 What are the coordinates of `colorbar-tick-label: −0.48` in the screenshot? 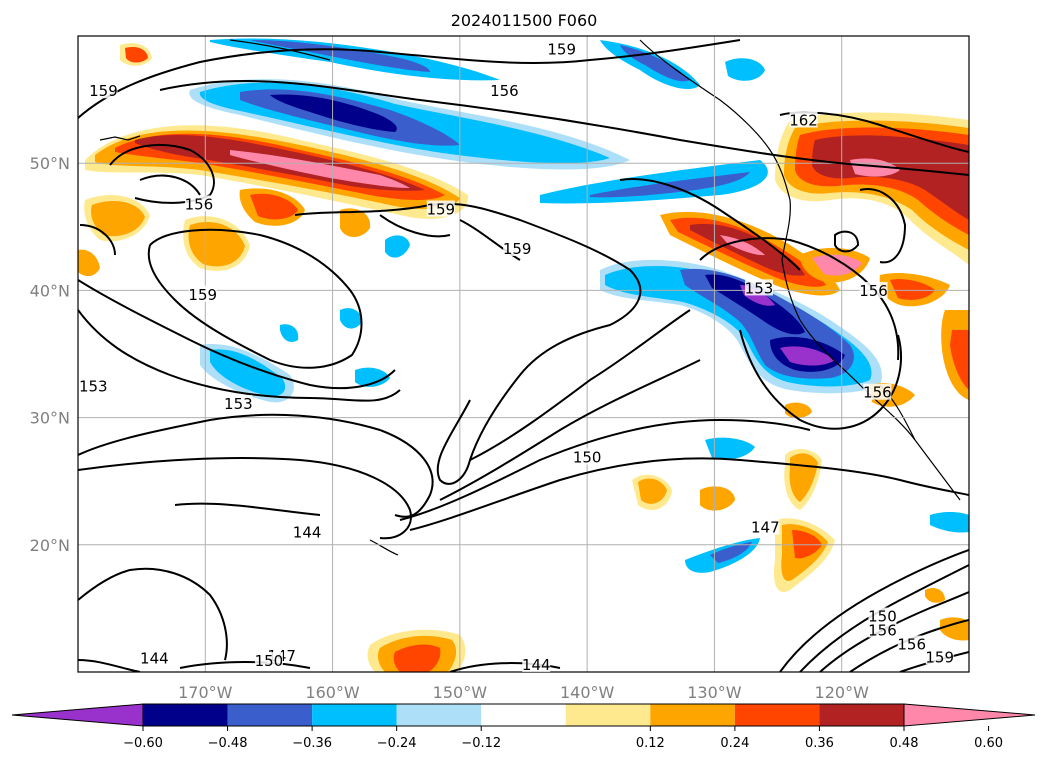 It's located at (228, 743).